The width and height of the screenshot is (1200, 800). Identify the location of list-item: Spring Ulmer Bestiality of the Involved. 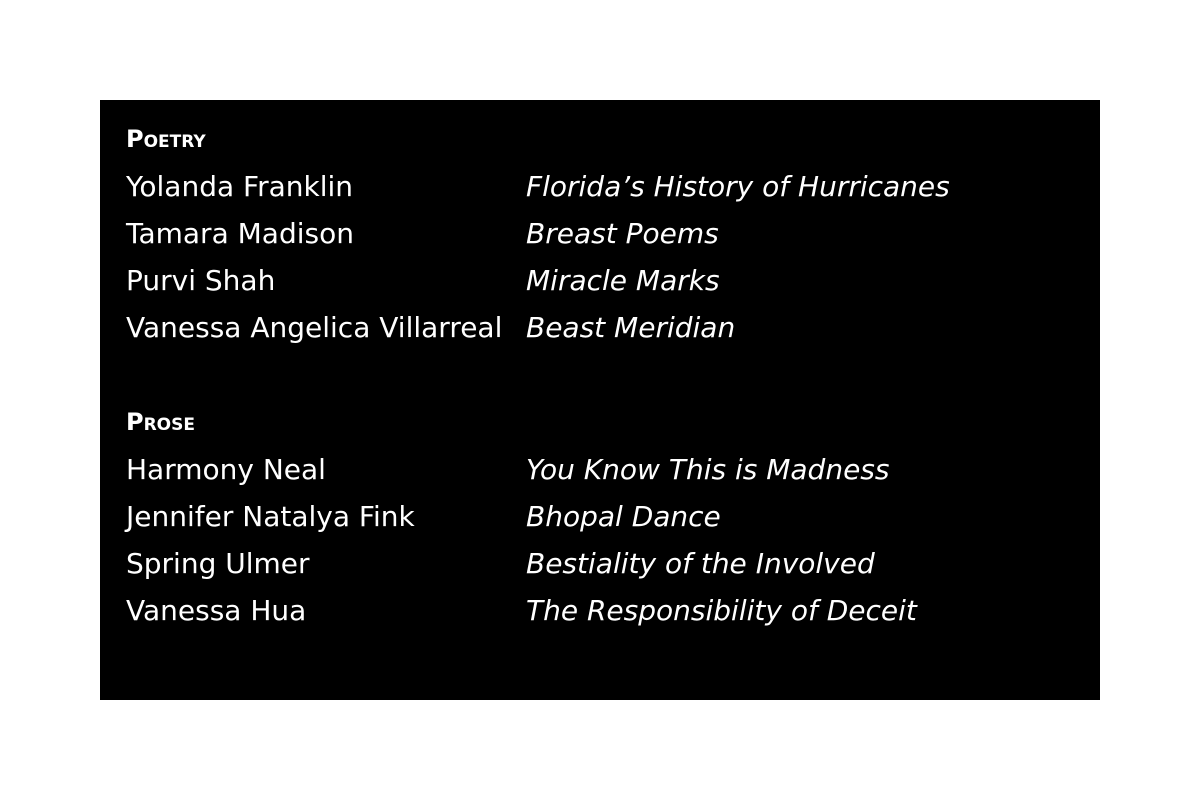
(500, 563).